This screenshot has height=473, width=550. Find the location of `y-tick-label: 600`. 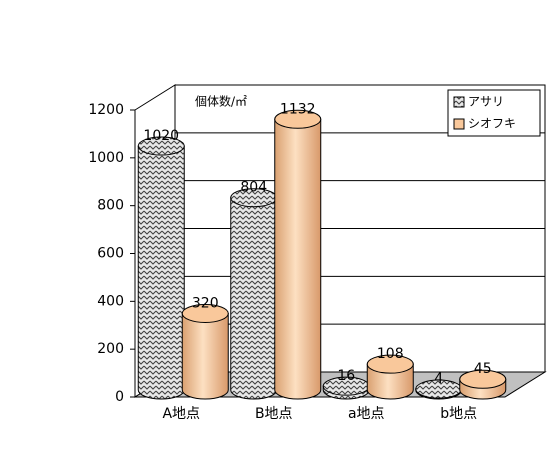

y-tick-label: 600 is located at coordinates (110, 254).